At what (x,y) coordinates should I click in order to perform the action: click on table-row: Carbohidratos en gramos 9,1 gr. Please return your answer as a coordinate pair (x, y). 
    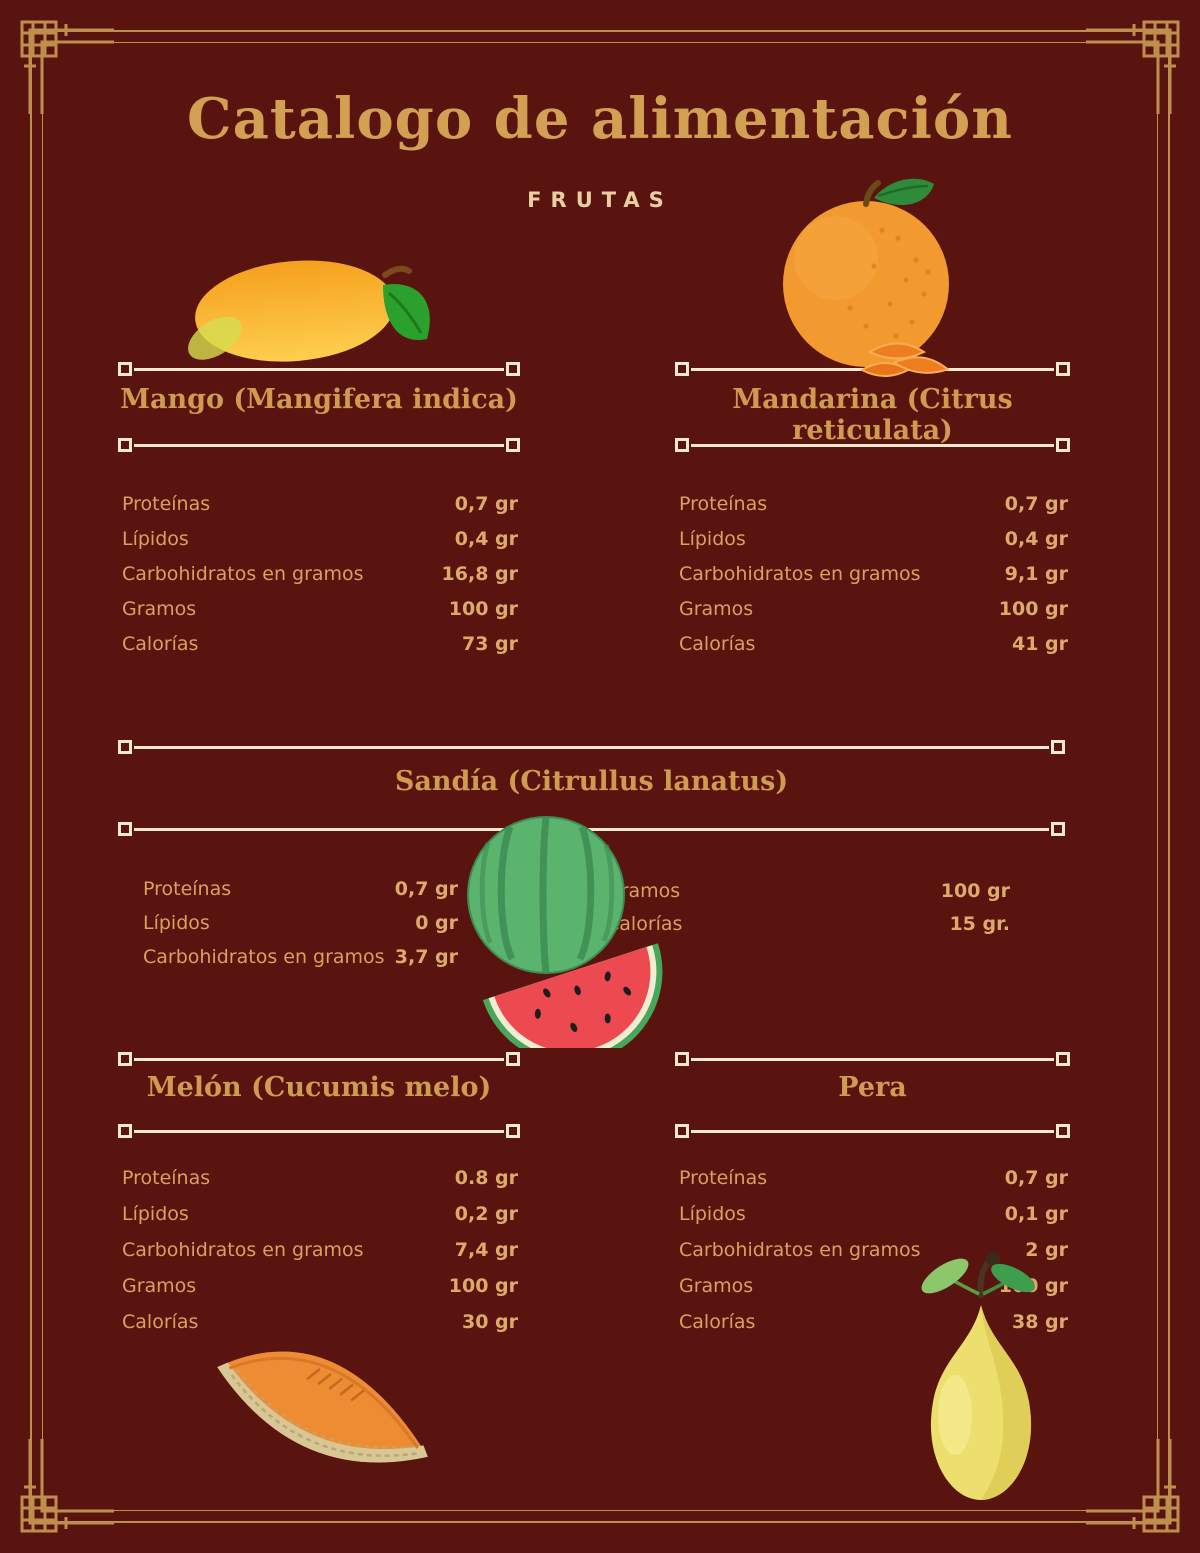
    Looking at the image, I should click on (873, 573).